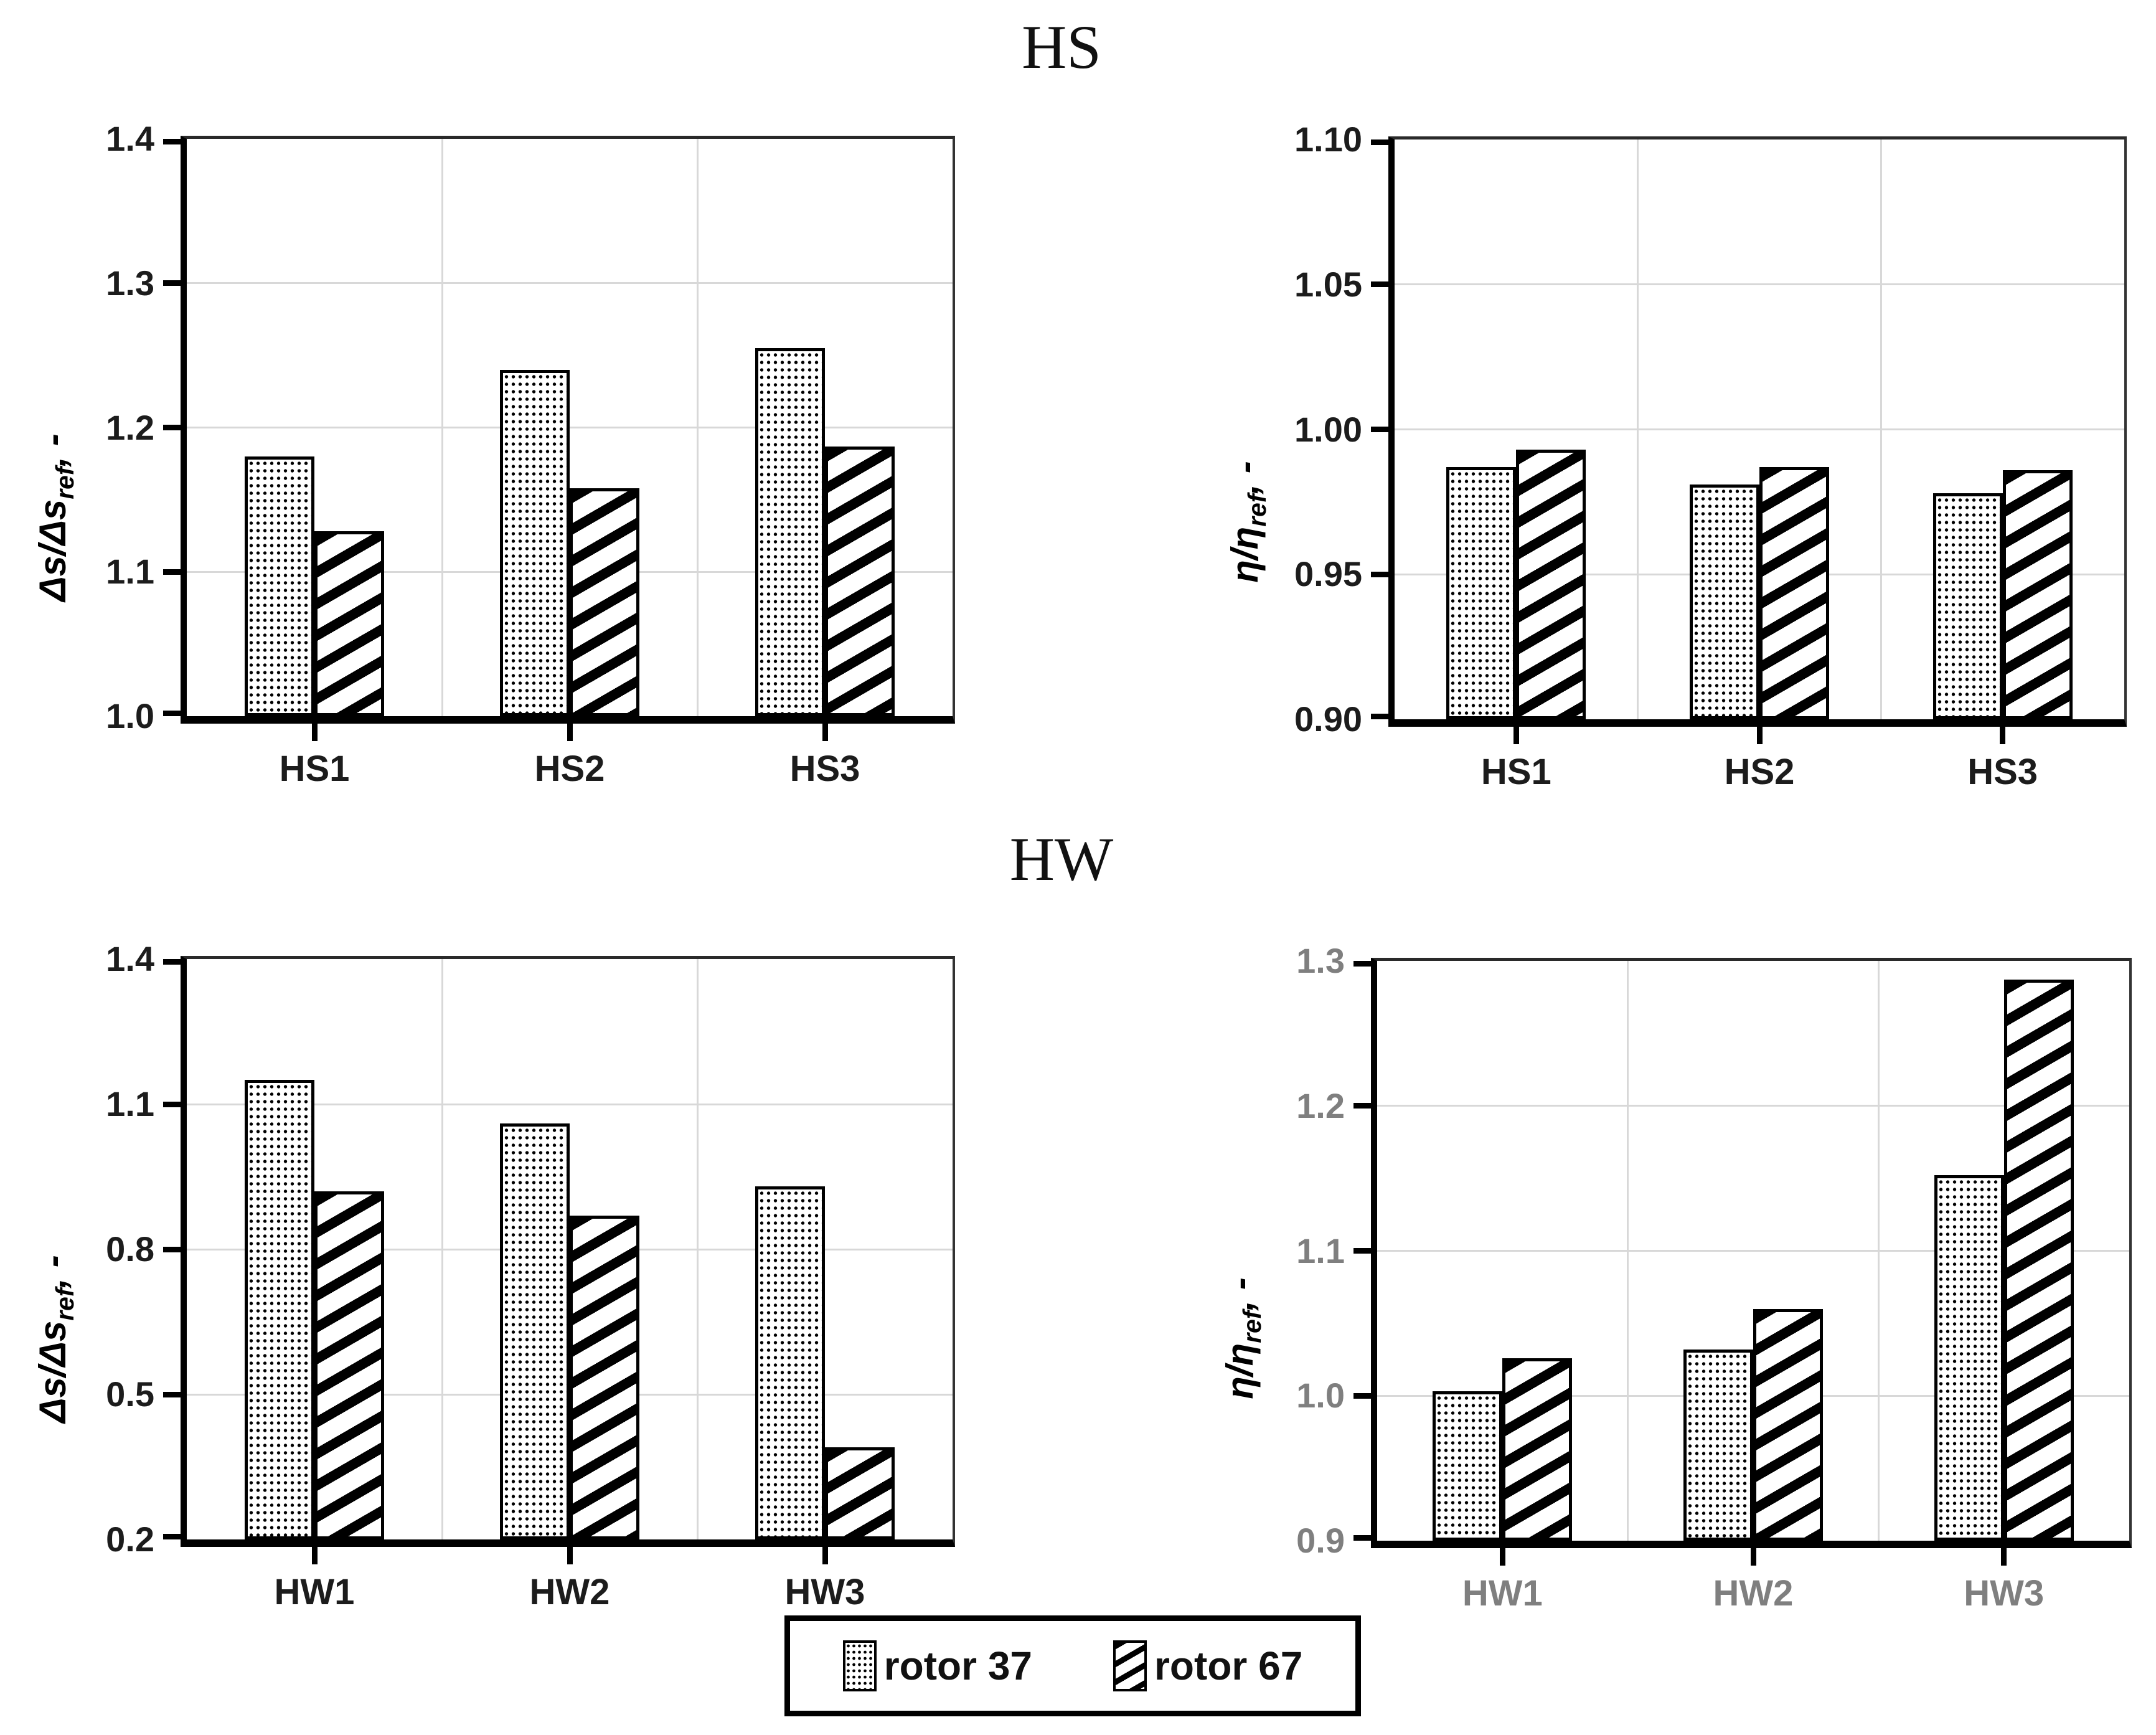 This screenshot has height=1735, width=2156. What do you see at coordinates (1061, 859) in the screenshot?
I see `group-title-hw: HW` at bounding box center [1061, 859].